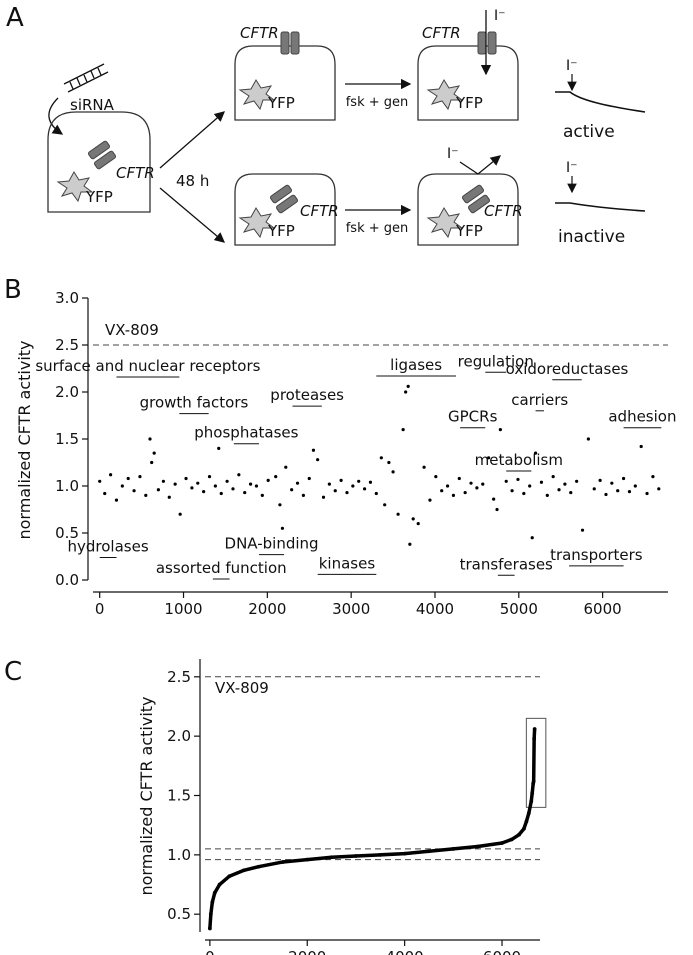 This screenshot has width=693, height=955. What do you see at coordinates (92, 105) in the screenshot?
I see `sirna-label: siRNA` at bounding box center [92, 105].